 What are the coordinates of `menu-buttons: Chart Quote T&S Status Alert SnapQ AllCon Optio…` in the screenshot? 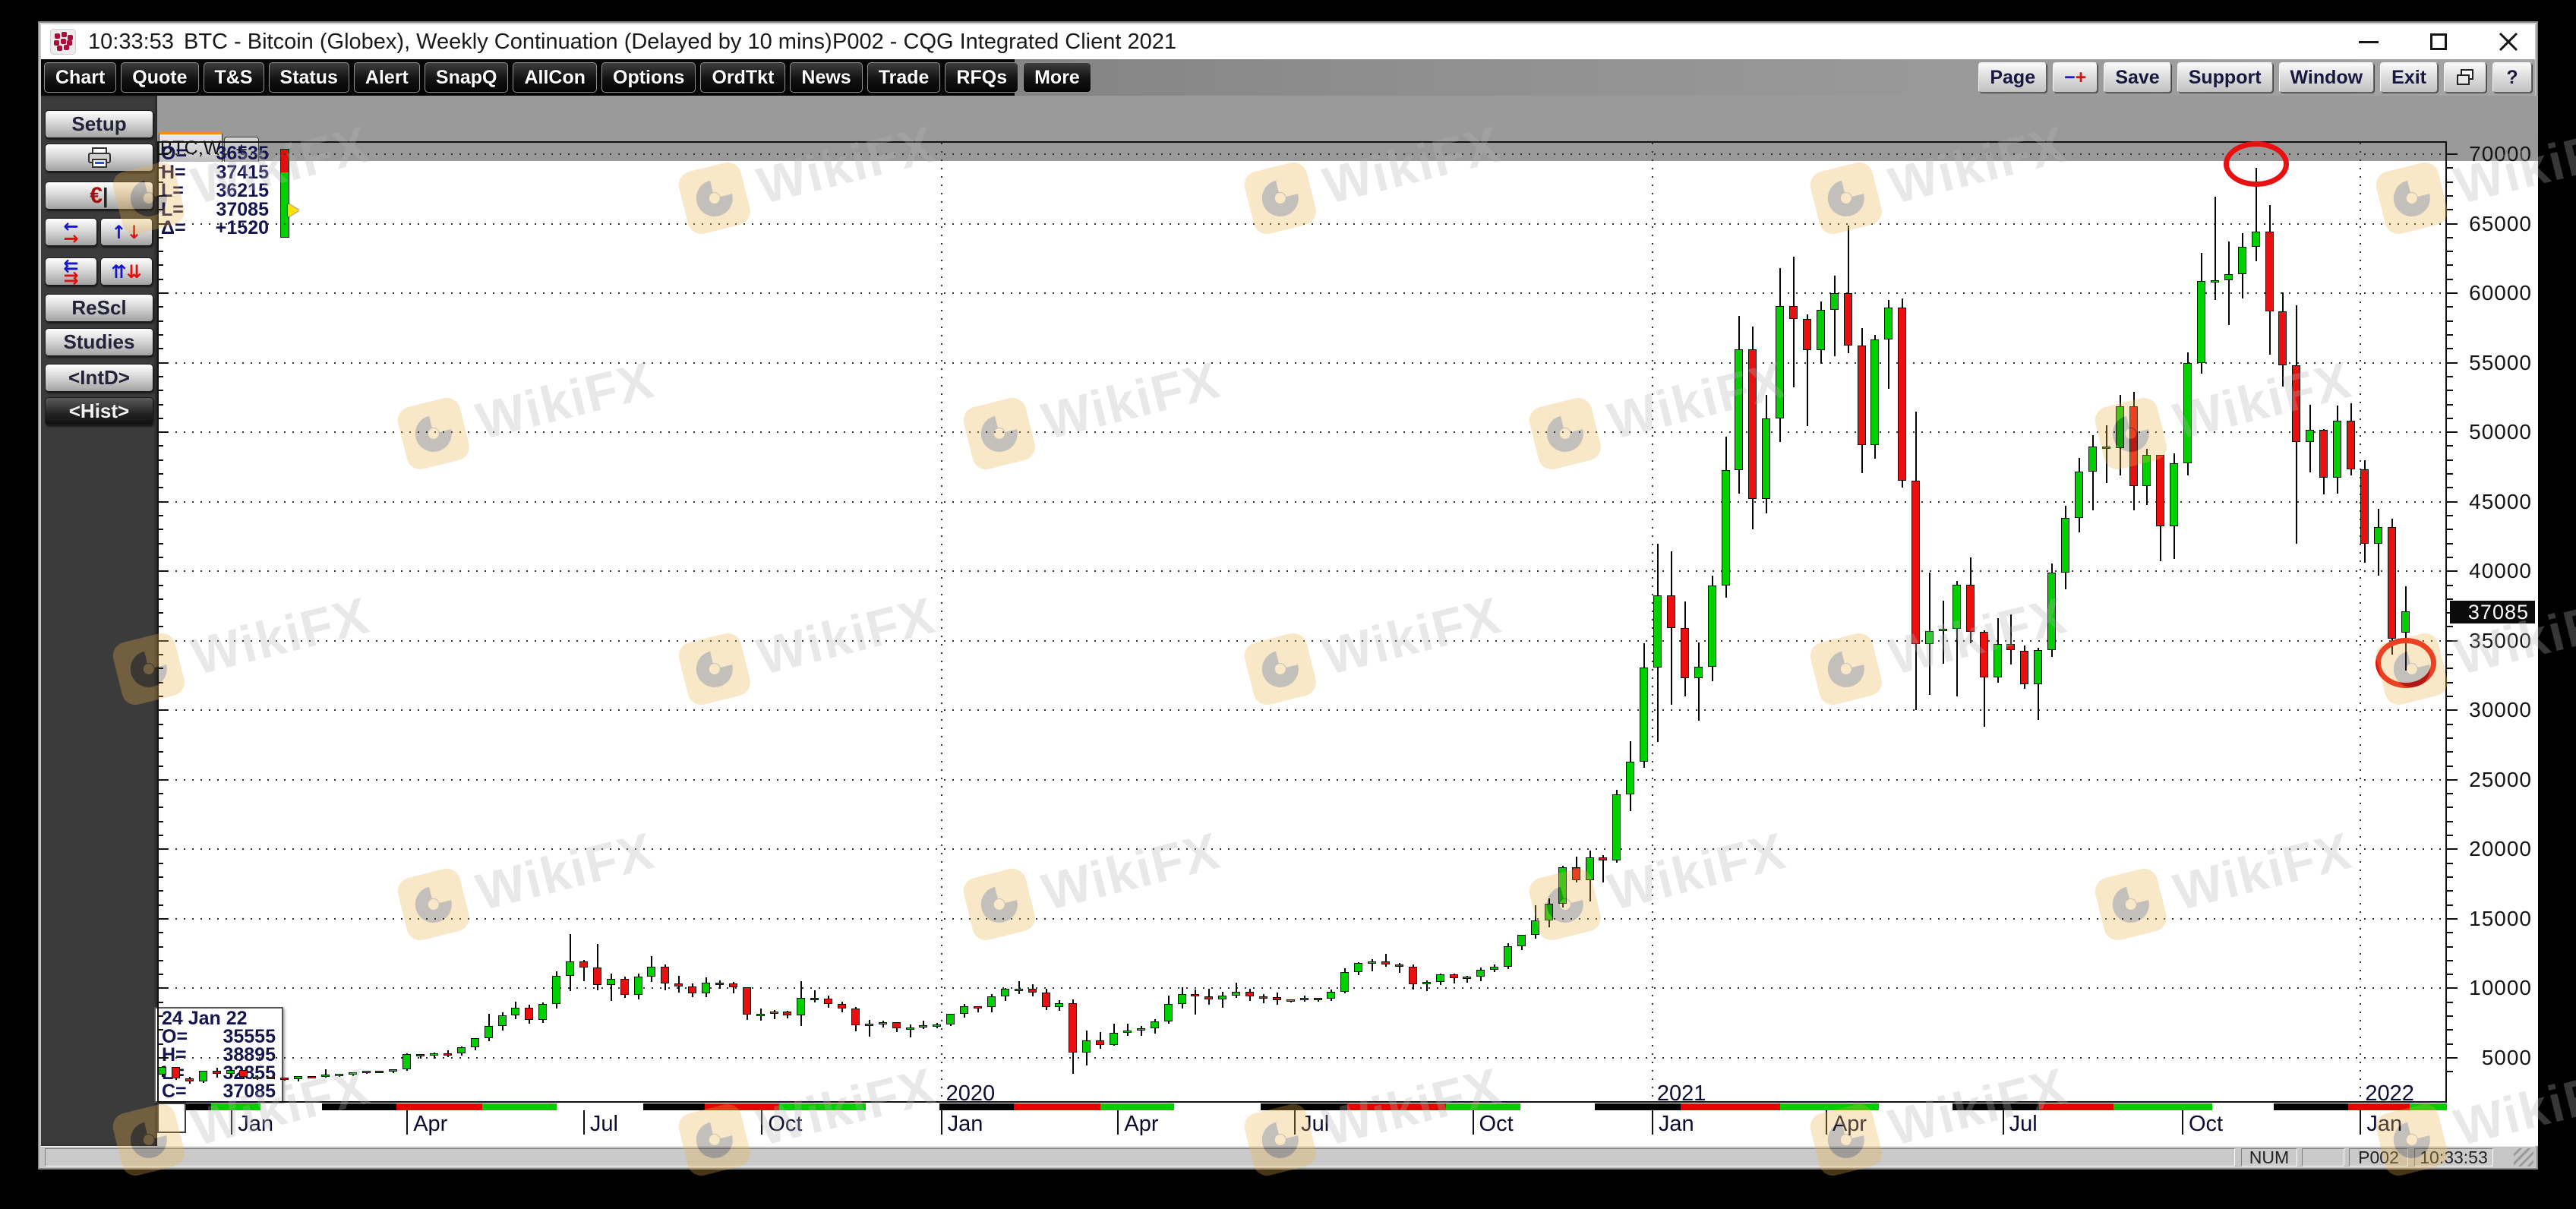 It's located at (566, 77).